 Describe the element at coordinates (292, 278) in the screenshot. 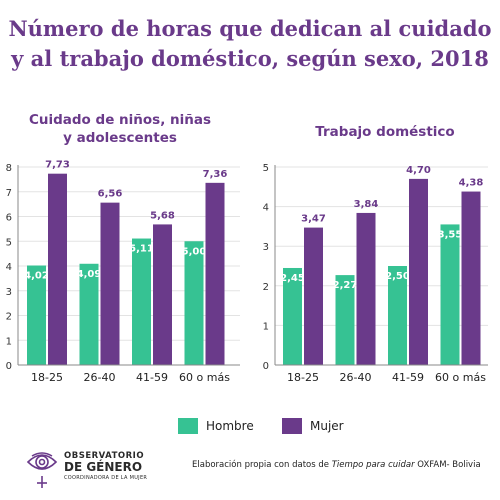

I see `chart2-data-label-hombre: 2,45` at that location.